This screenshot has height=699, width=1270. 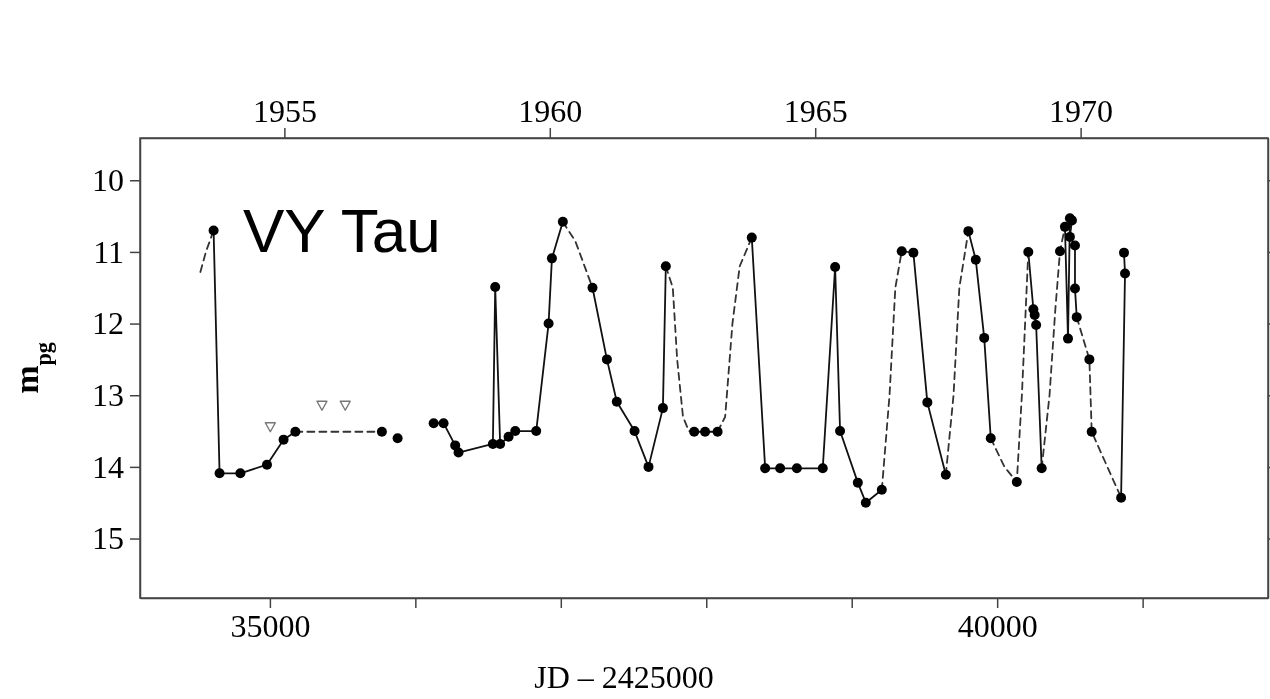 I want to click on x2-tick-label: 1955, so click(x=284, y=111).